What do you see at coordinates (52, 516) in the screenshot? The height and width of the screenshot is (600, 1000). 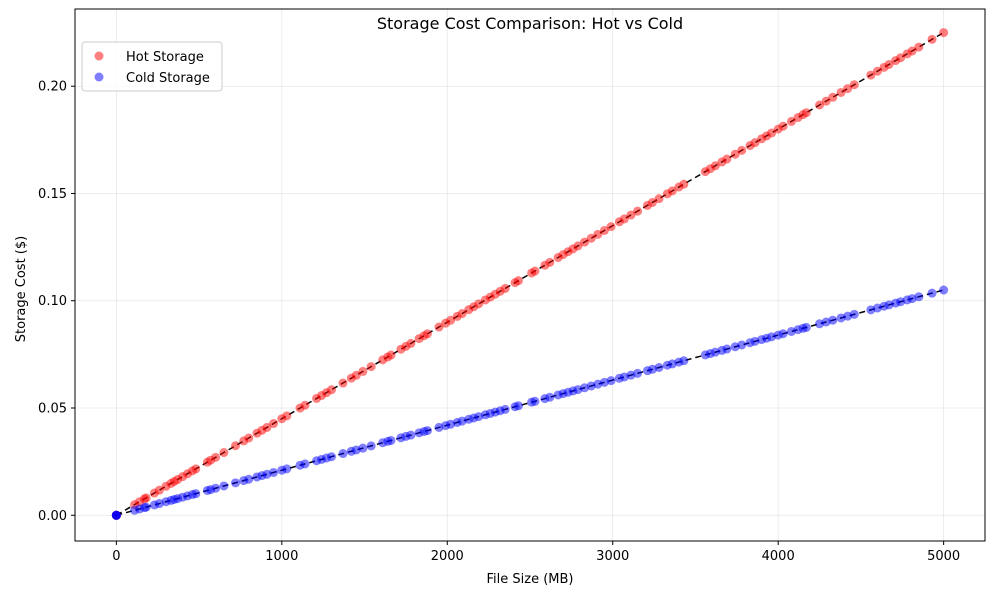 I see `y-tick-label: 0.00` at bounding box center [52, 516].